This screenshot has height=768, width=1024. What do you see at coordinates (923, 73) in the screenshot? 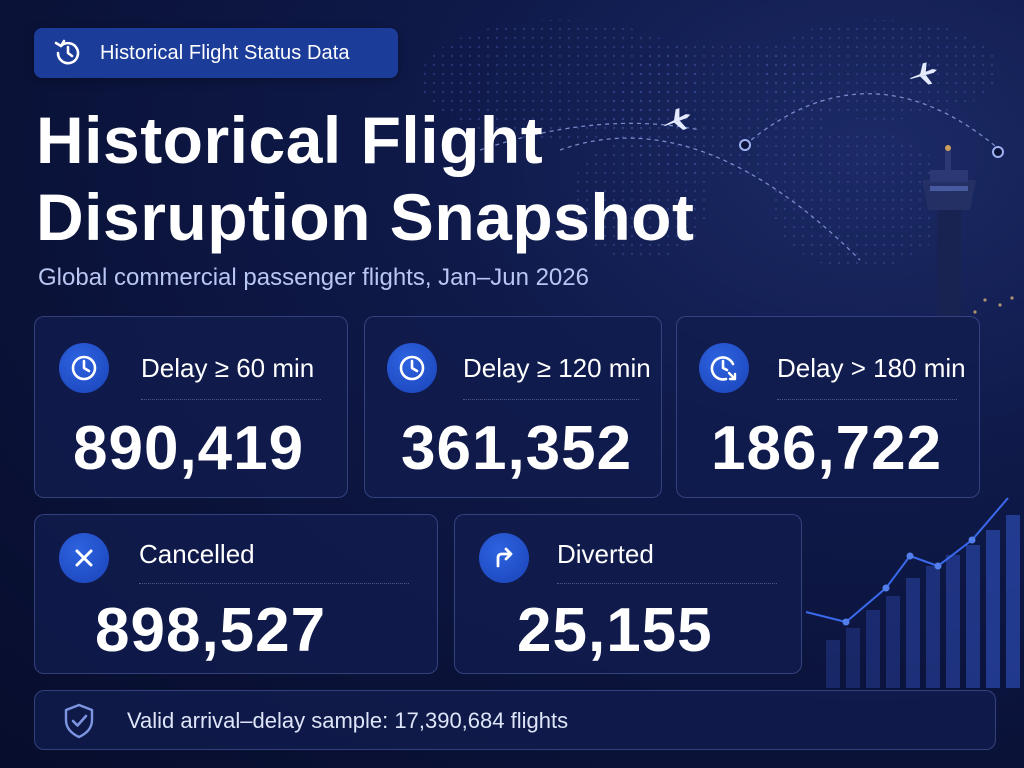
I see `airplane-icon` at bounding box center [923, 73].